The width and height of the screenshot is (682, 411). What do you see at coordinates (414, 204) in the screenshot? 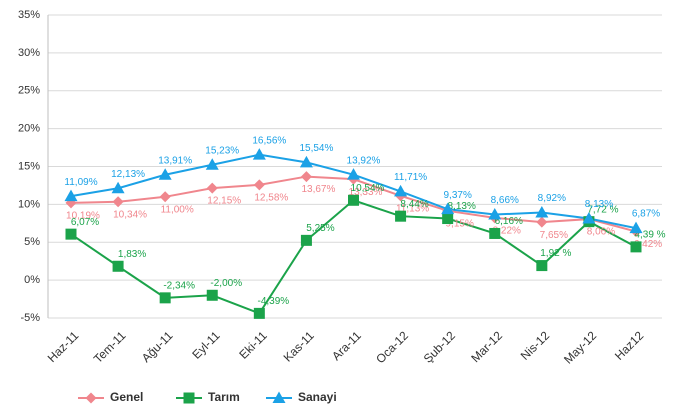
I see `data-label: 8,44%` at bounding box center [414, 204].